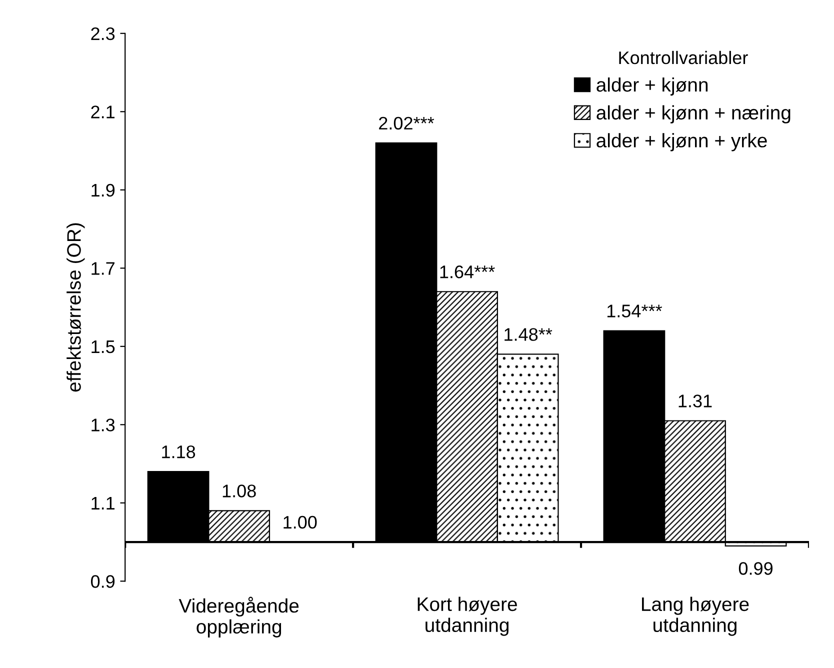 The image size is (834, 668). Describe the element at coordinates (695, 616) in the screenshot. I see `x-tick-label: Lang høyere utdanning` at that location.